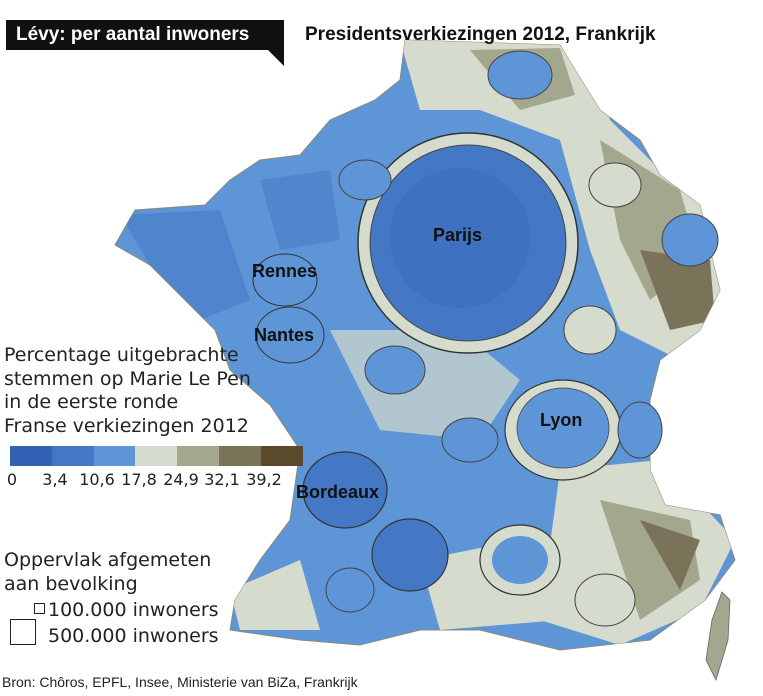  I want to click on area-legend-title: Oppervlak afgemeten aan bevolking, so click(107, 572).